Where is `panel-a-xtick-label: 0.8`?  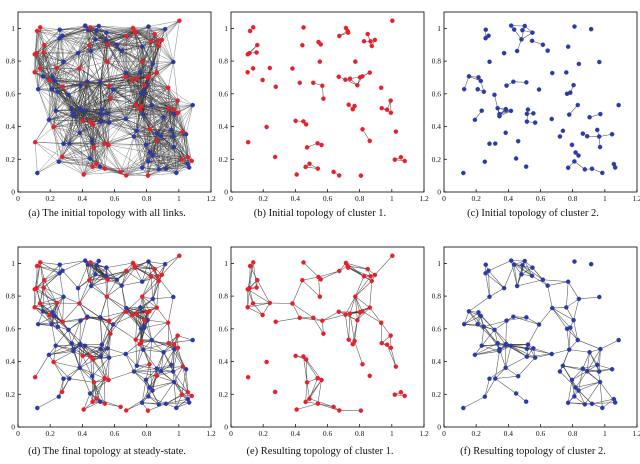 panel-a-xtick-label: 0.8 is located at coordinates (147, 198).